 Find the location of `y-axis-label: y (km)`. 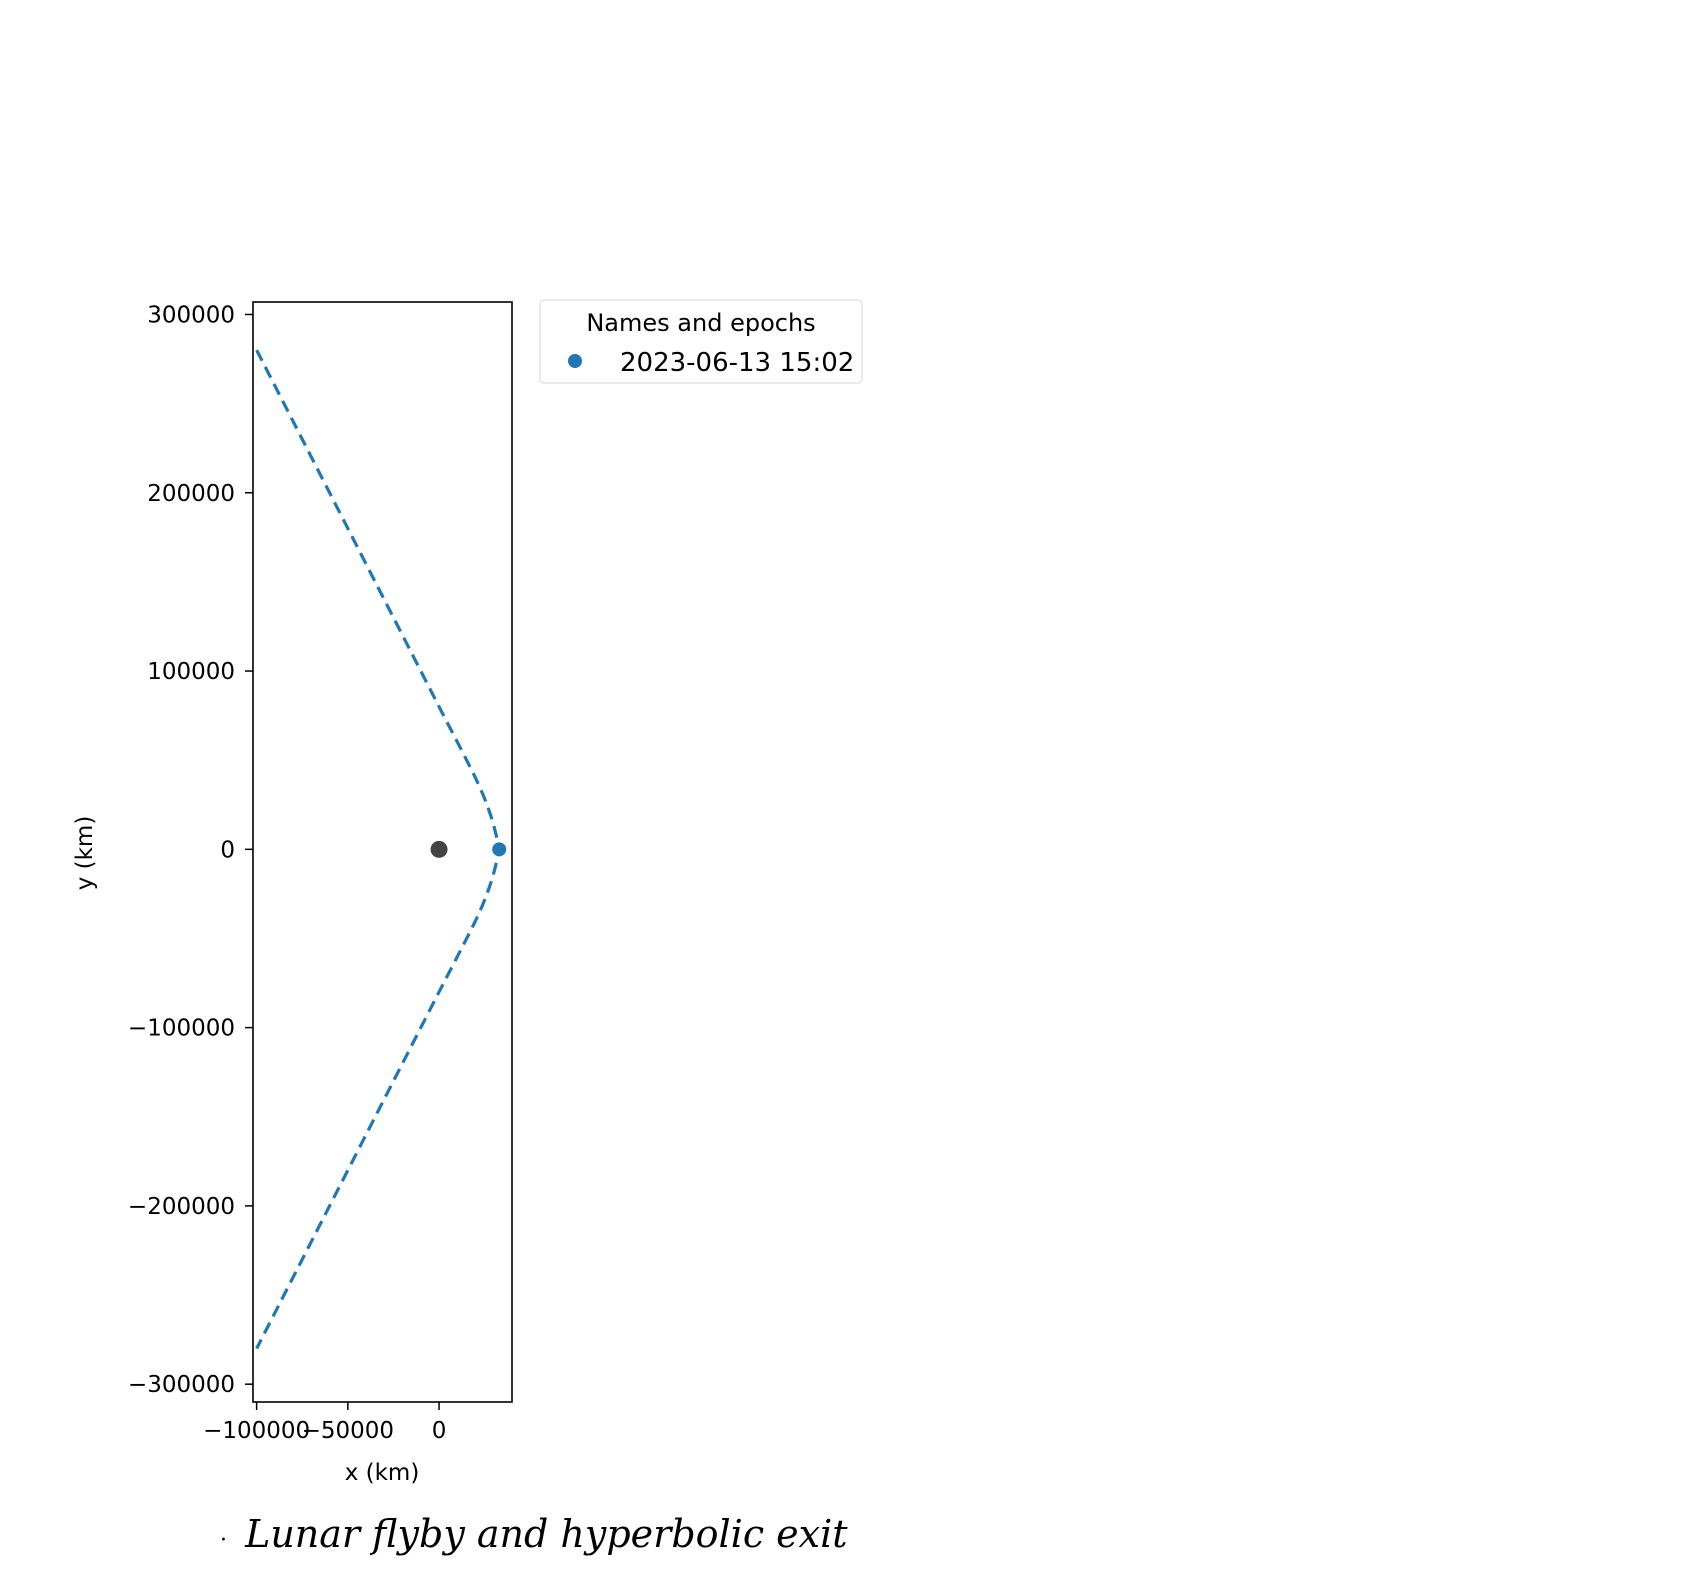

y-axis-label: y (km) is located at coordinates (85, 853).